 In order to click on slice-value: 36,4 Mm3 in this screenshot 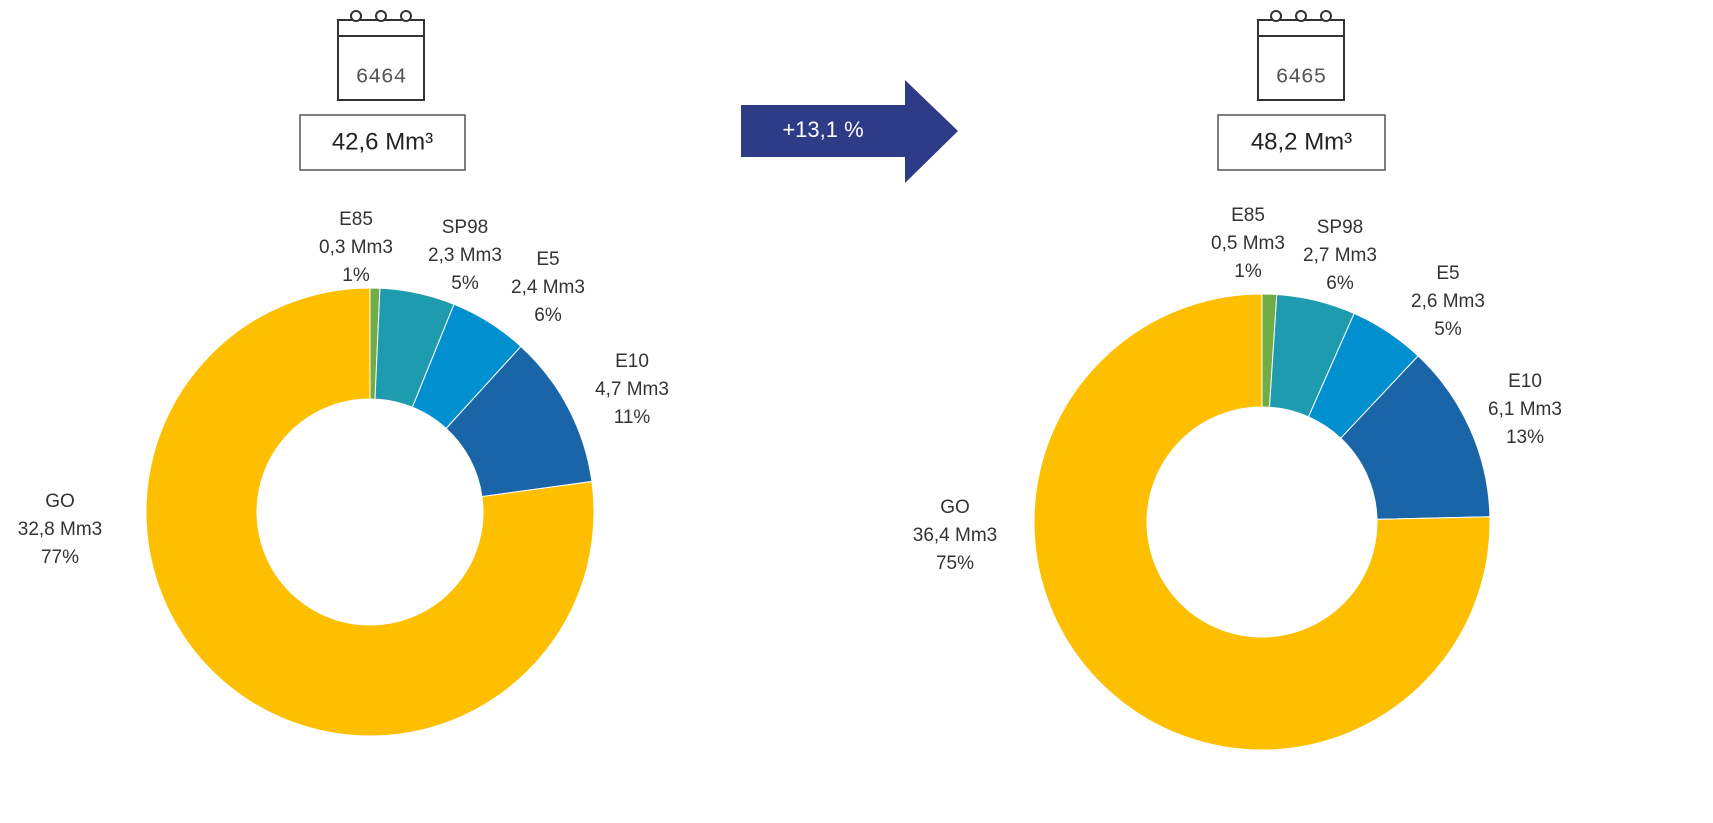, I will do `click(955, 535)`.